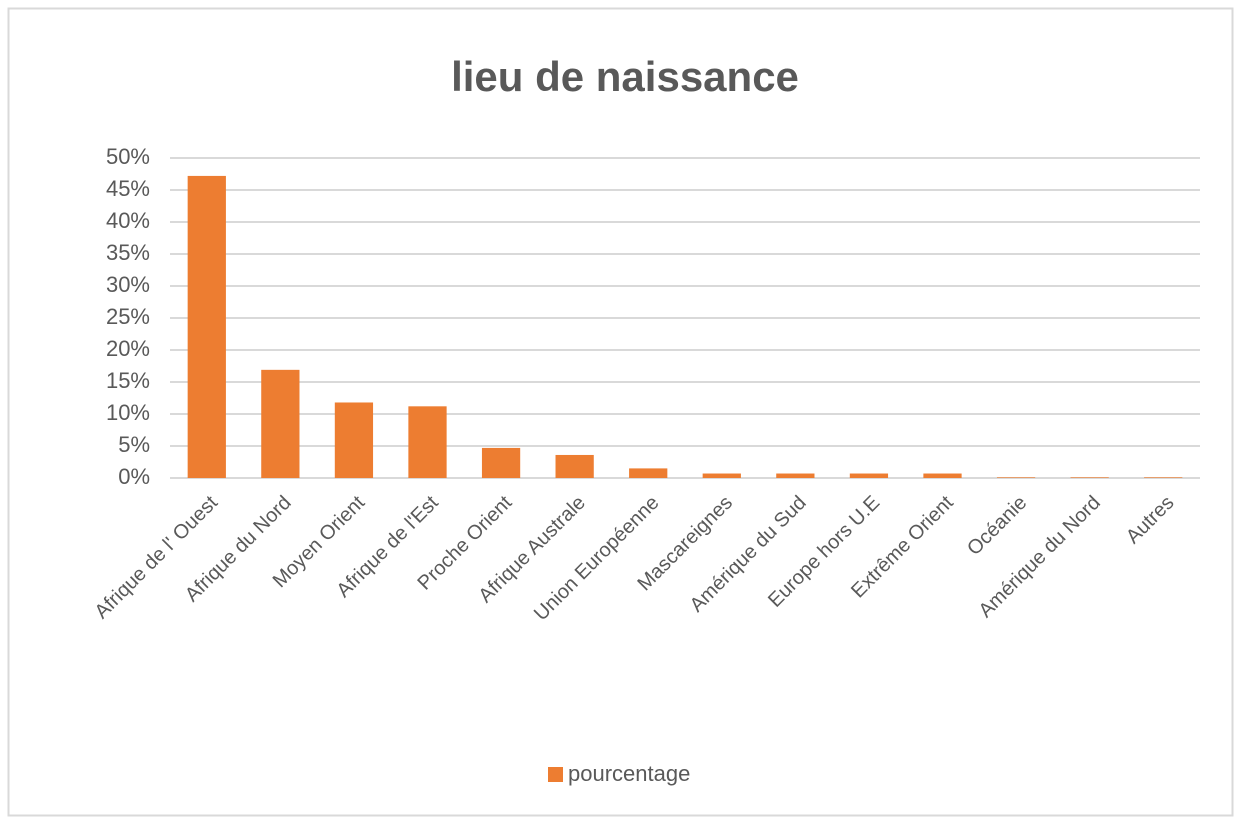 This screenshot has width=1243, height=824. Describe the element at coordinates (134, 444) in the screenshot. I see `y-tick-label: 5%` at that location.